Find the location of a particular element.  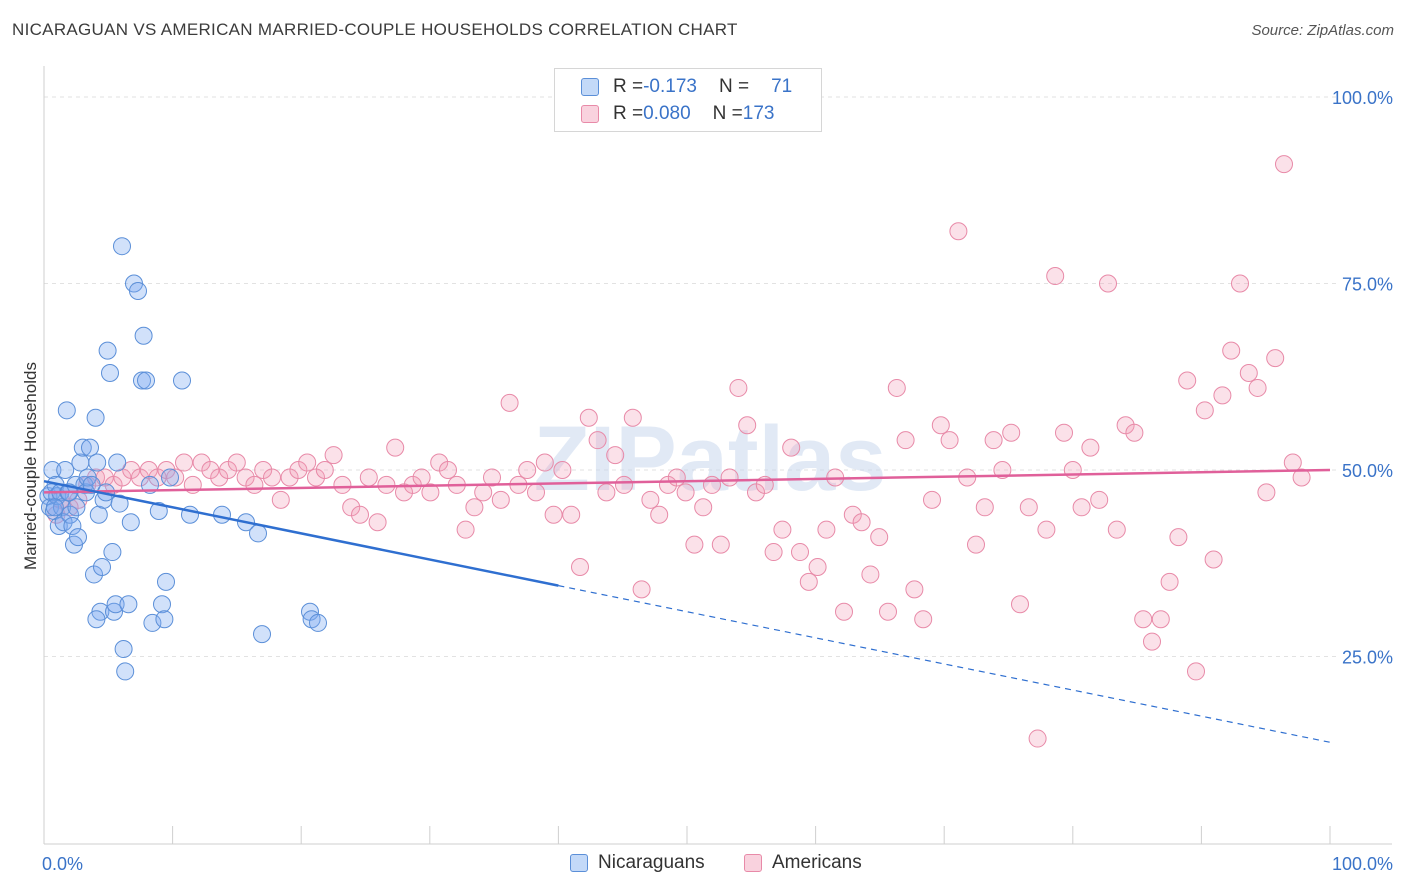

x-tick-label: 0.0% is located at coordinates (62, 864).